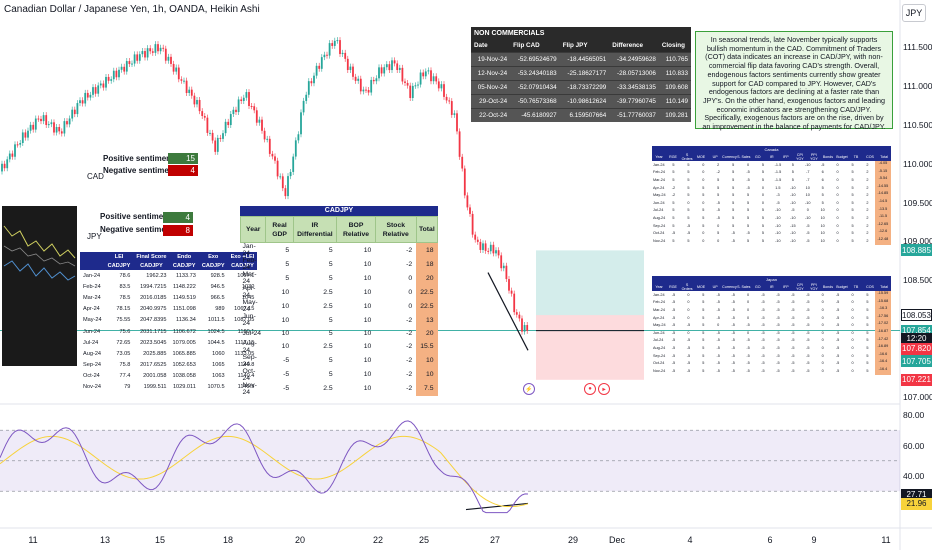  What do you see at coordinates (882, 325) in the screenshot?
I see `table-cell: -17.02` at bounding box center [882, 325].